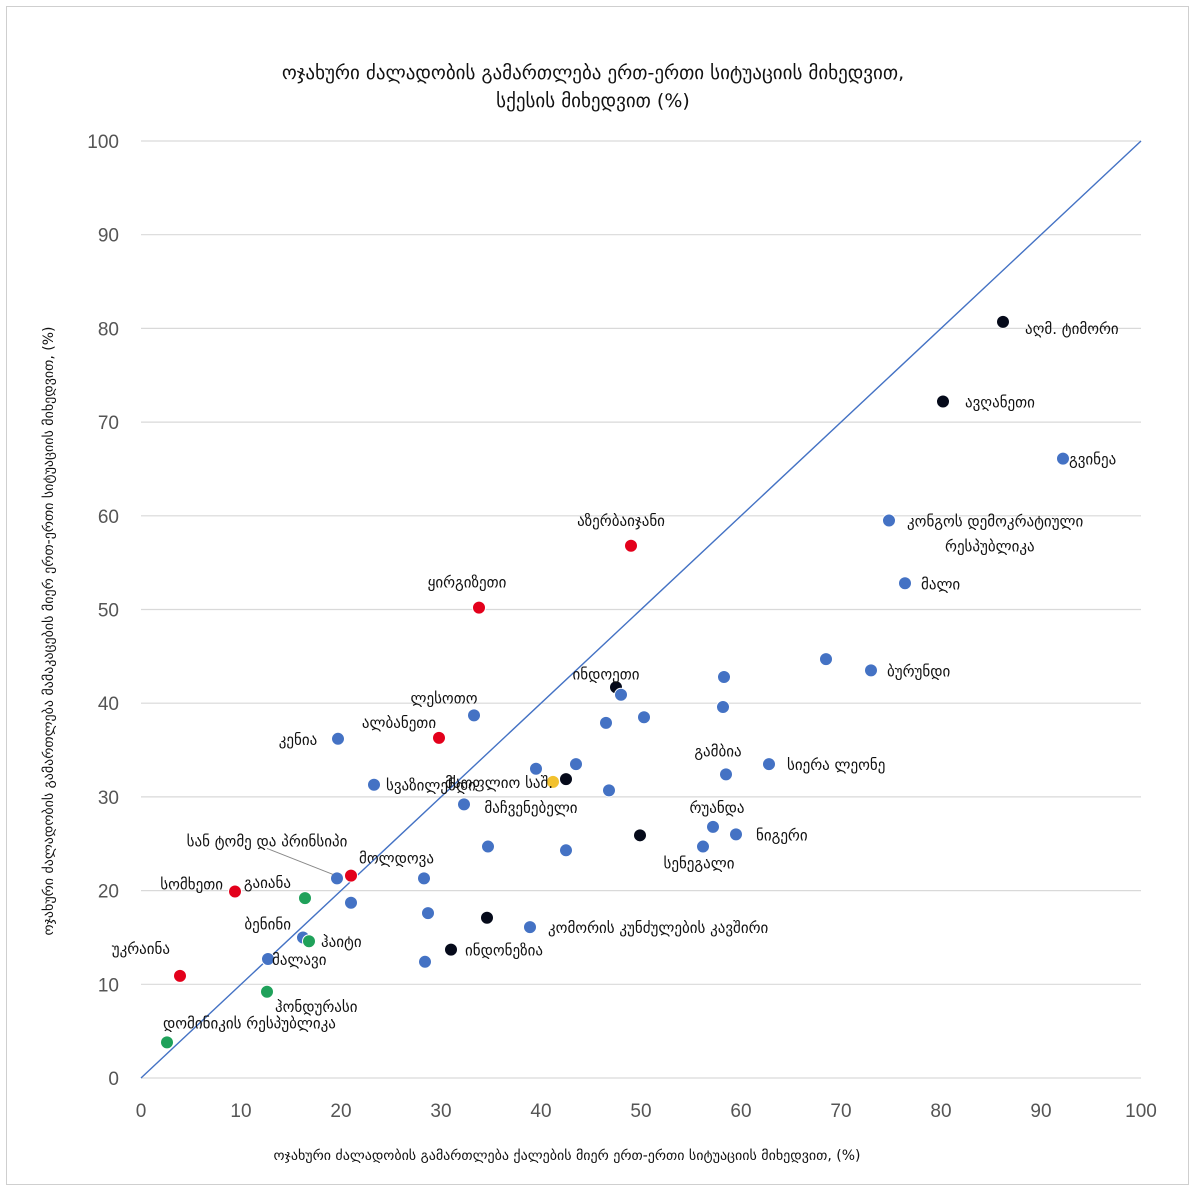 This screenshot has height=1193, width=1197. What do you see at coordinates (1040, 1111) in the screenshot?
I see `x-tick-label: 90` at bounding box center [1040, 1111].